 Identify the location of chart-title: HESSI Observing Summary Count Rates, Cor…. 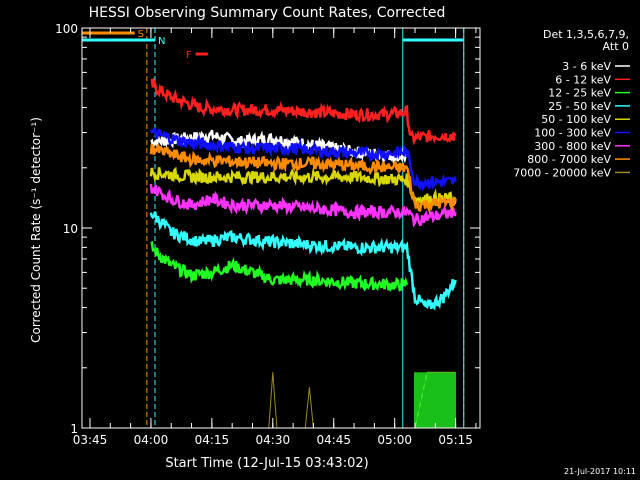
(267, 13).